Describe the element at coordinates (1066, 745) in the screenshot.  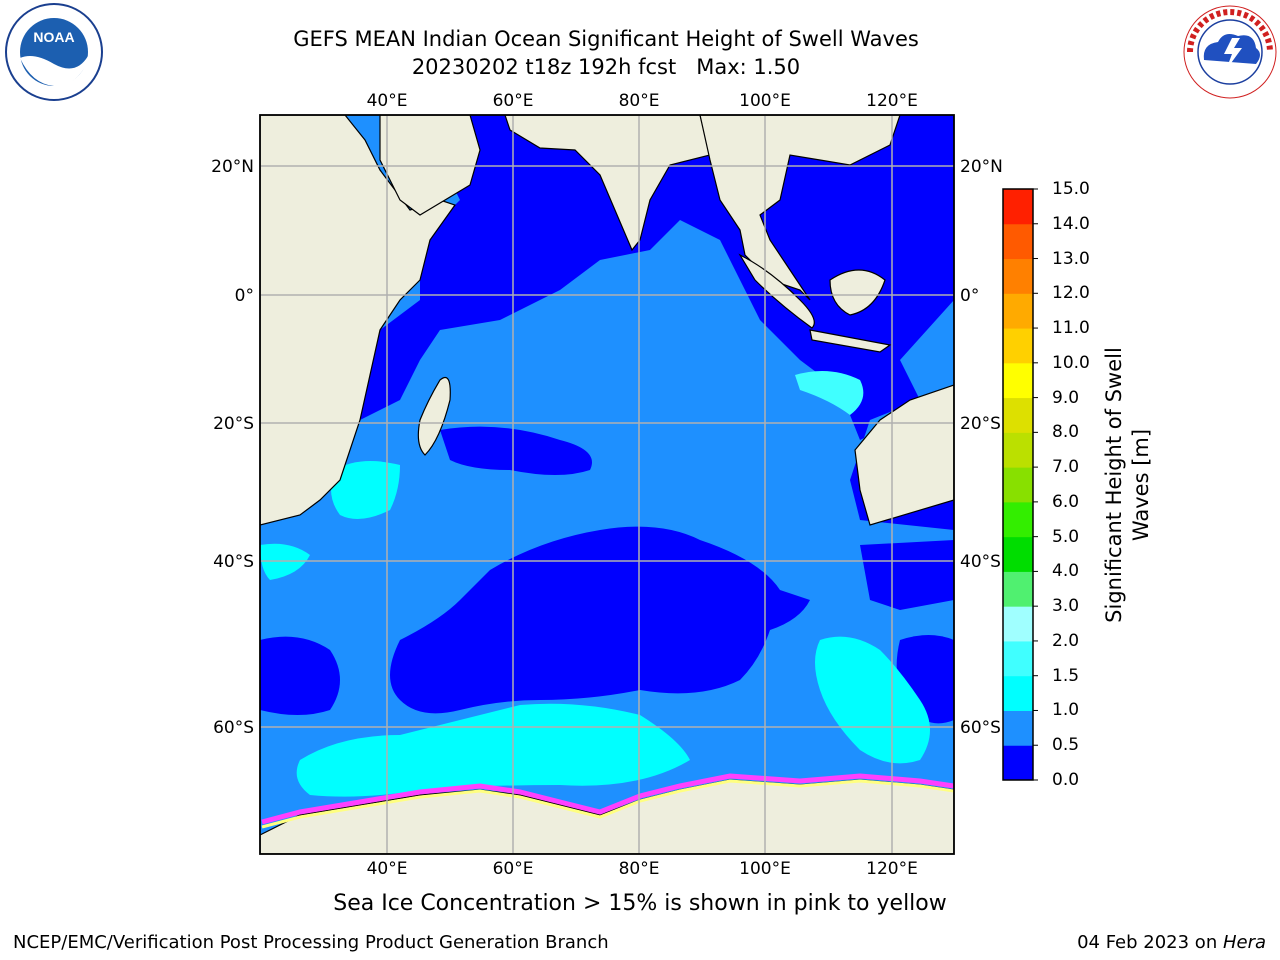
I see `colorbar-tick-label: 0.5` at that location.